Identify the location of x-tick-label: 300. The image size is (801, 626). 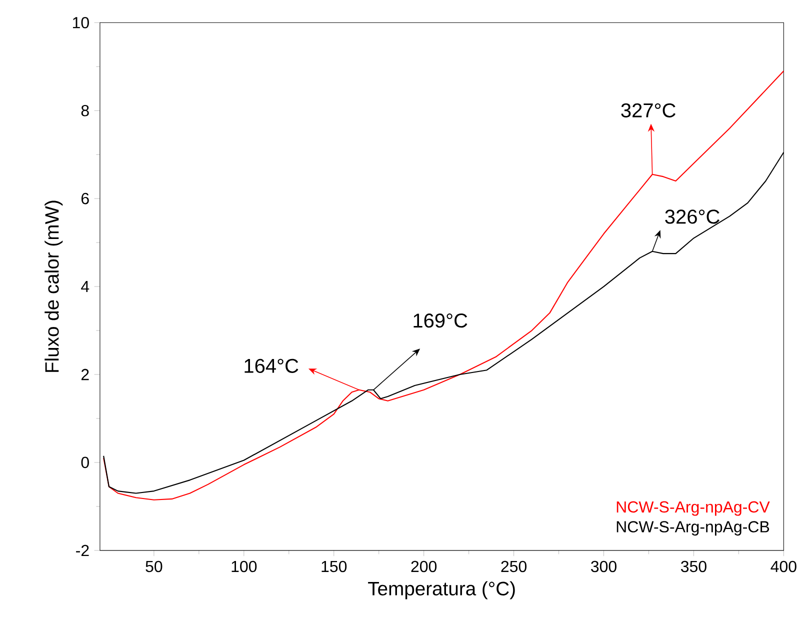
(603, 566).